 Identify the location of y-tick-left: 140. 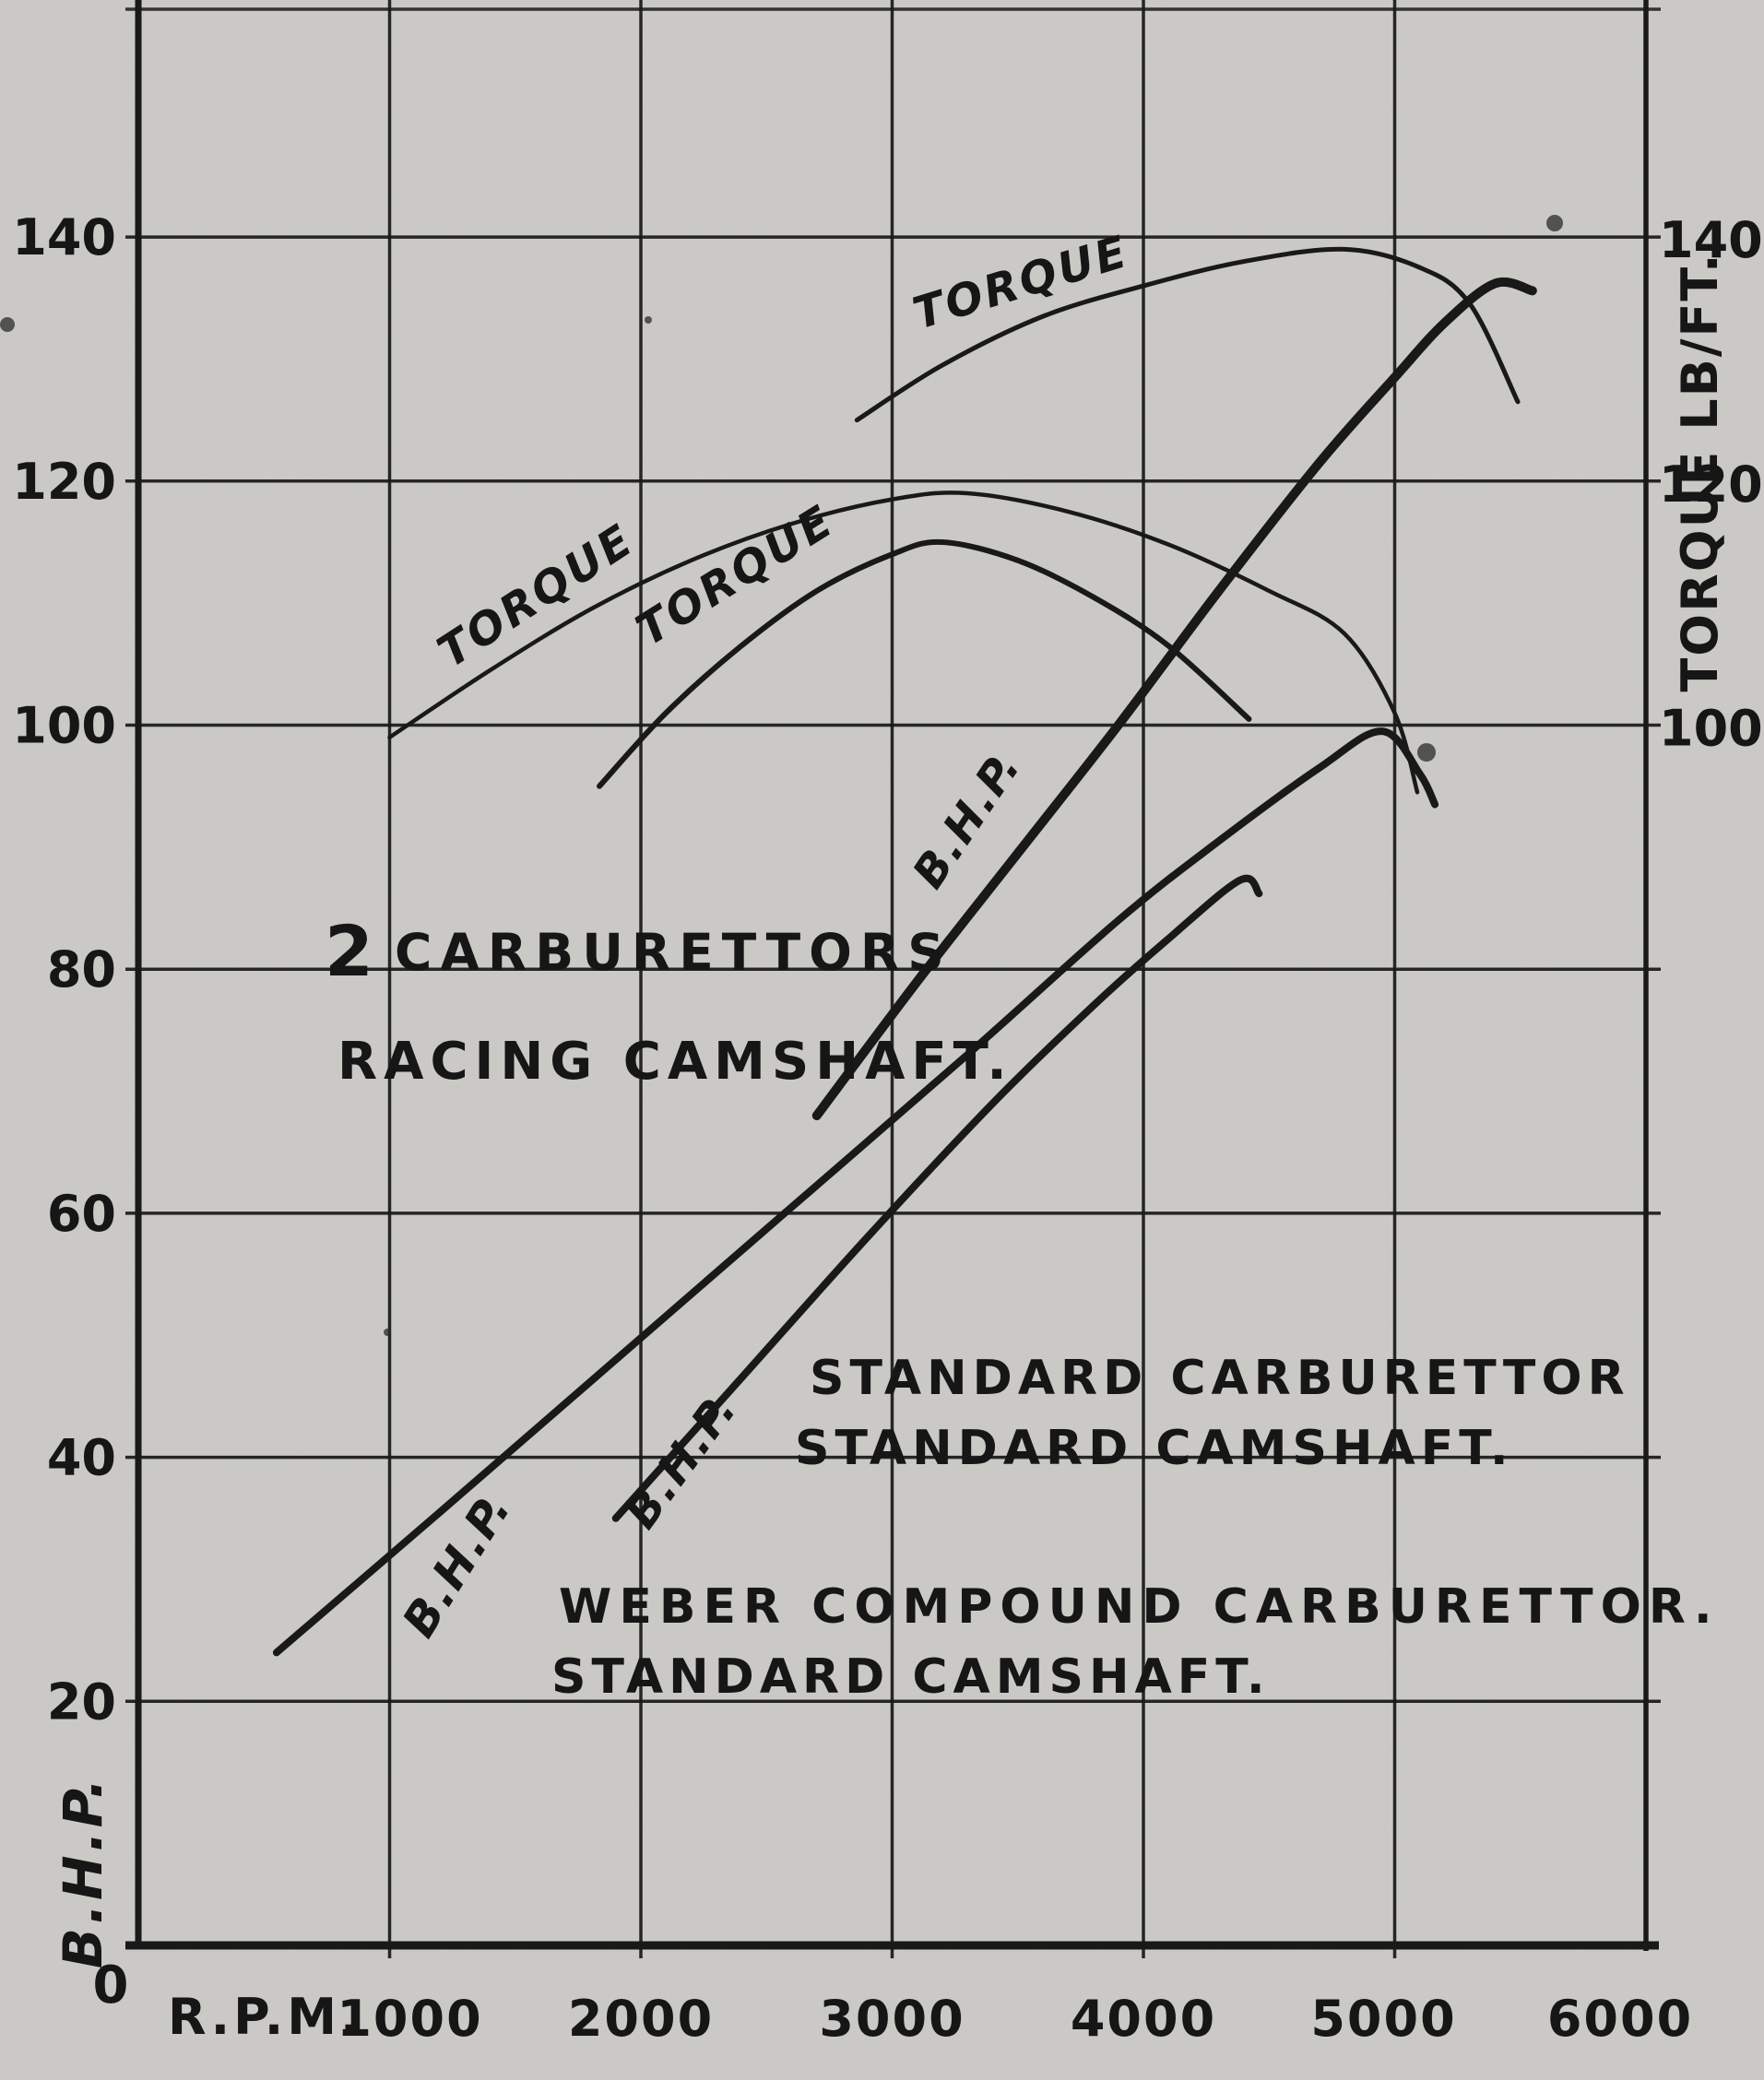
(64, 237).